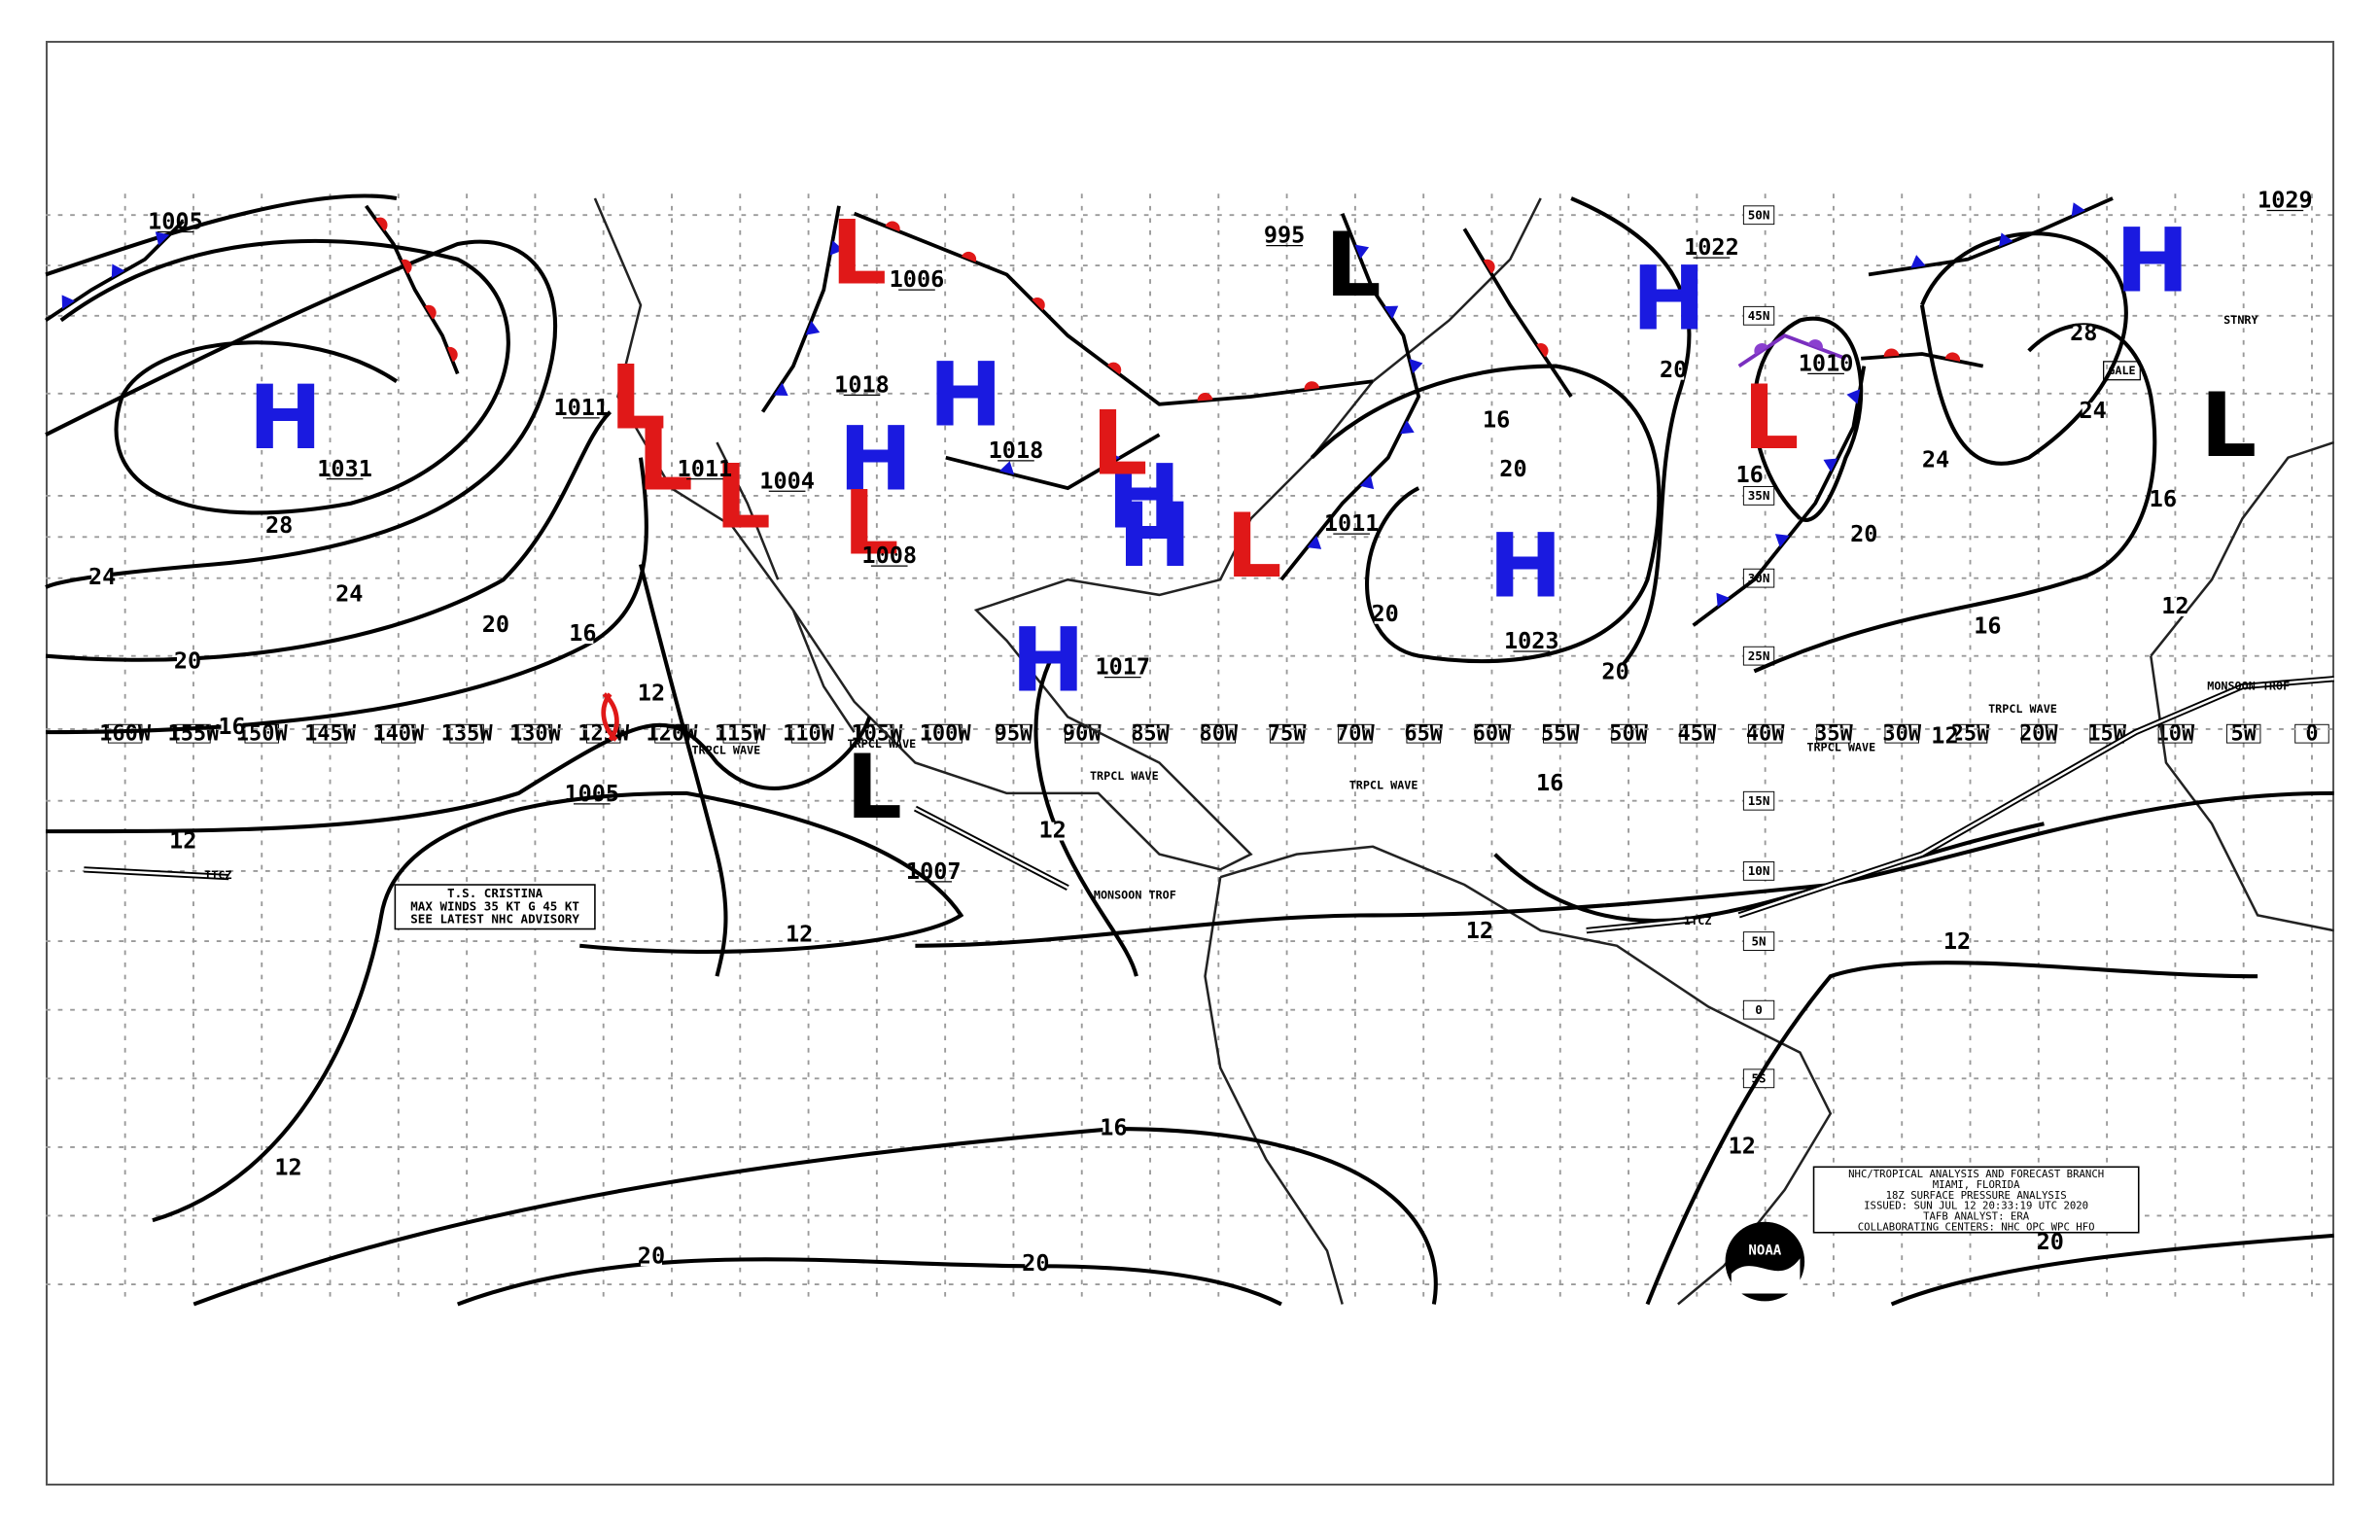 The image size is (2380, 1540). Describe the element at coordinates (1287, 733) in the screenshot. I see `lon-label: 75W` at that location.